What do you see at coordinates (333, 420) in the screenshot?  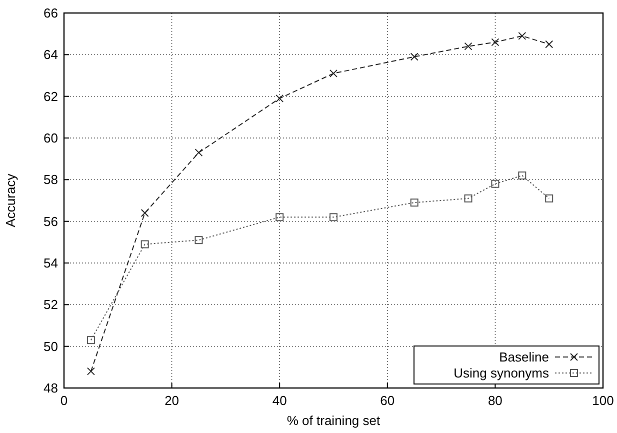 I see `x-axis-title: % of training set` at bounding box center [333, 420].